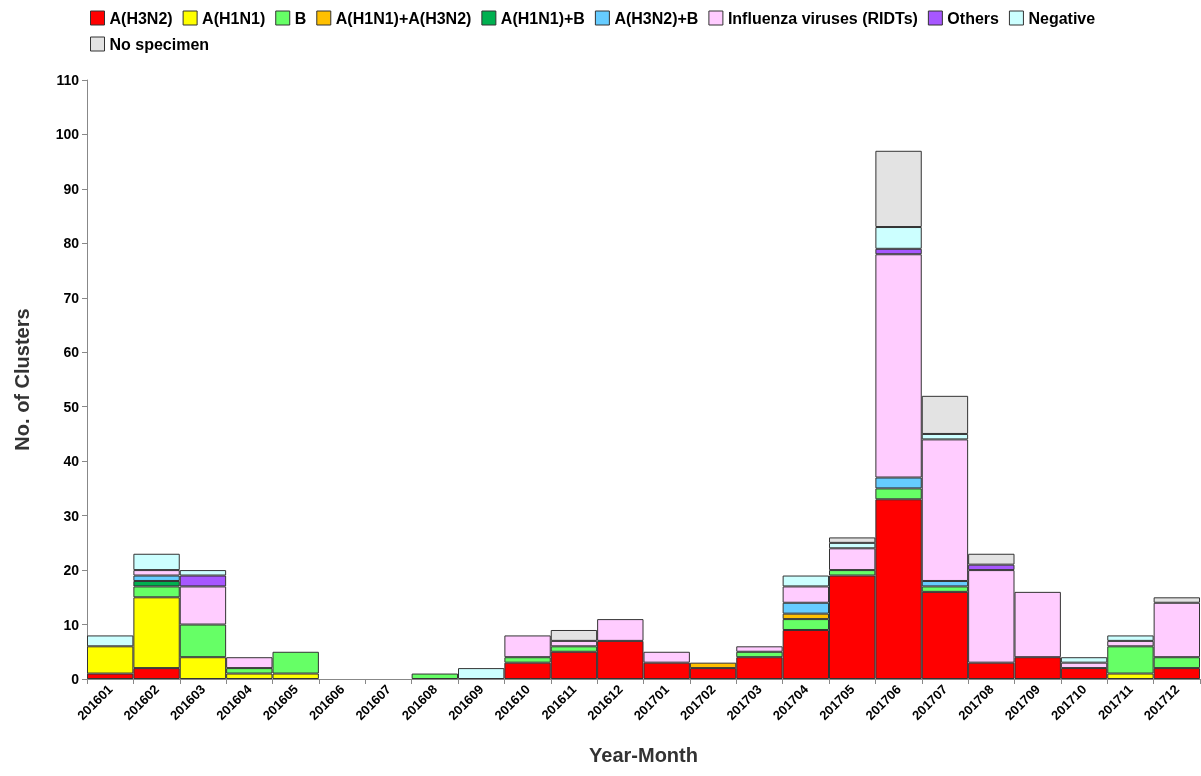 This screenshot has width=1201, height=776. What do you see at coordinates (300, 18) in the screenshot?
I see `legend-label: B` at bounding box center [300, 18].